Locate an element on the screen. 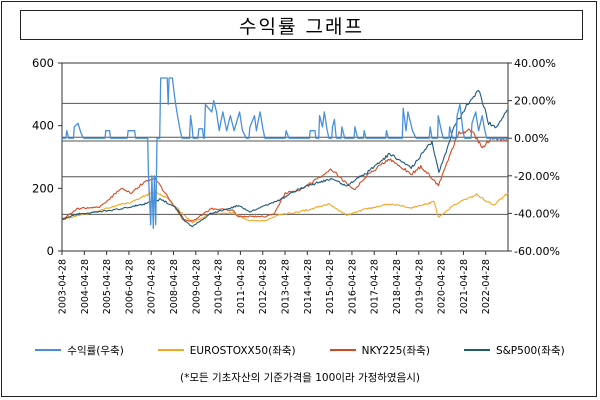 The width and height of the screenshot is (600, 400). x-tick-label-4: 2007-04-28 is located at coordinates (152, 286).